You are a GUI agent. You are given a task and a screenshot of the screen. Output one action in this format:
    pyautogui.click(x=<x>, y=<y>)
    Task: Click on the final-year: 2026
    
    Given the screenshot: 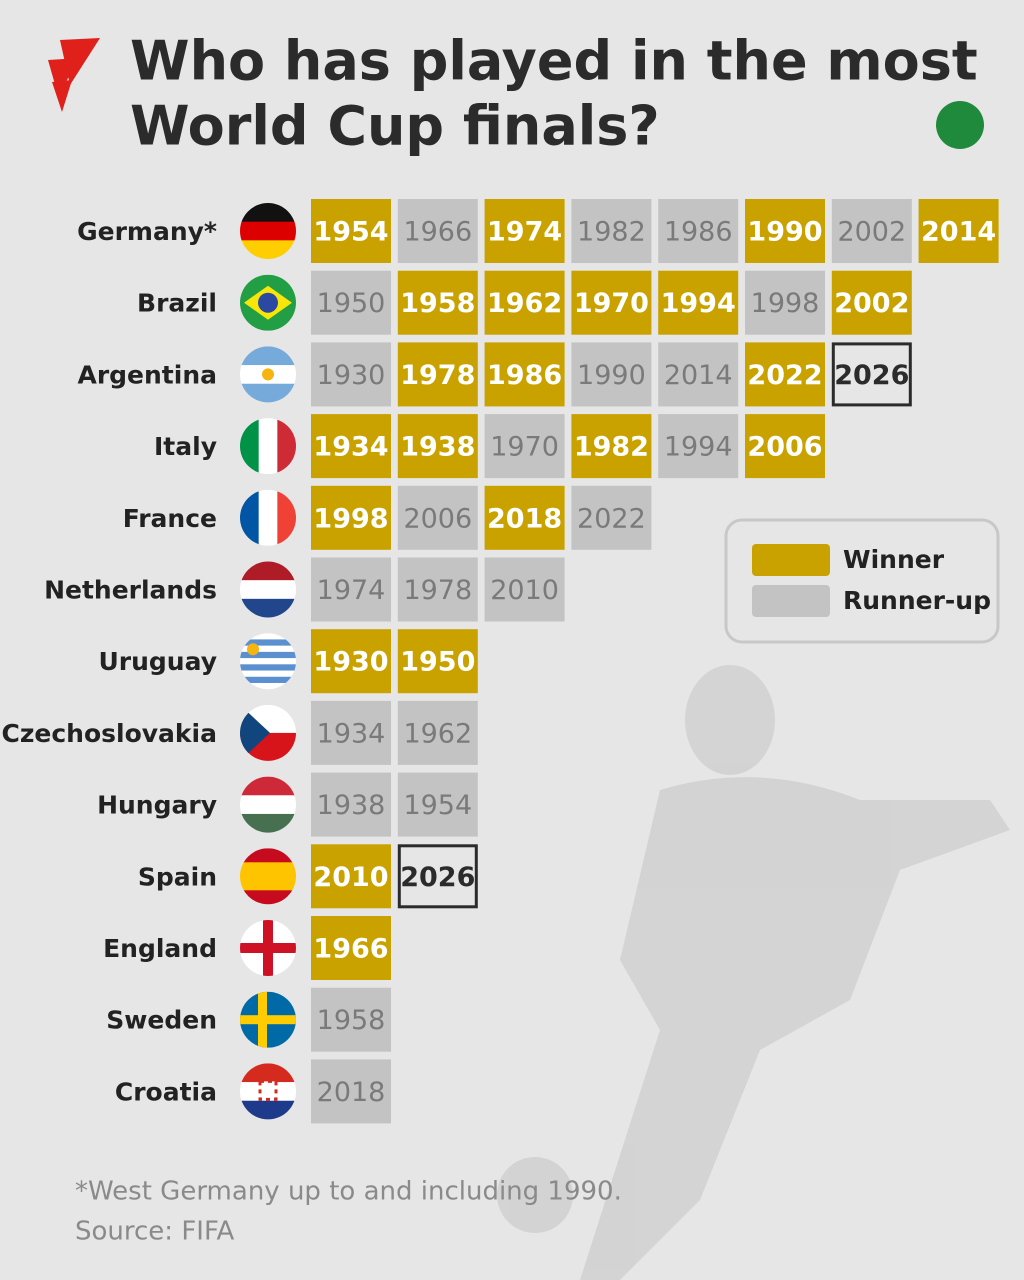 What is the action you would take?
    pyautogui.click(x=437, y=877)
    